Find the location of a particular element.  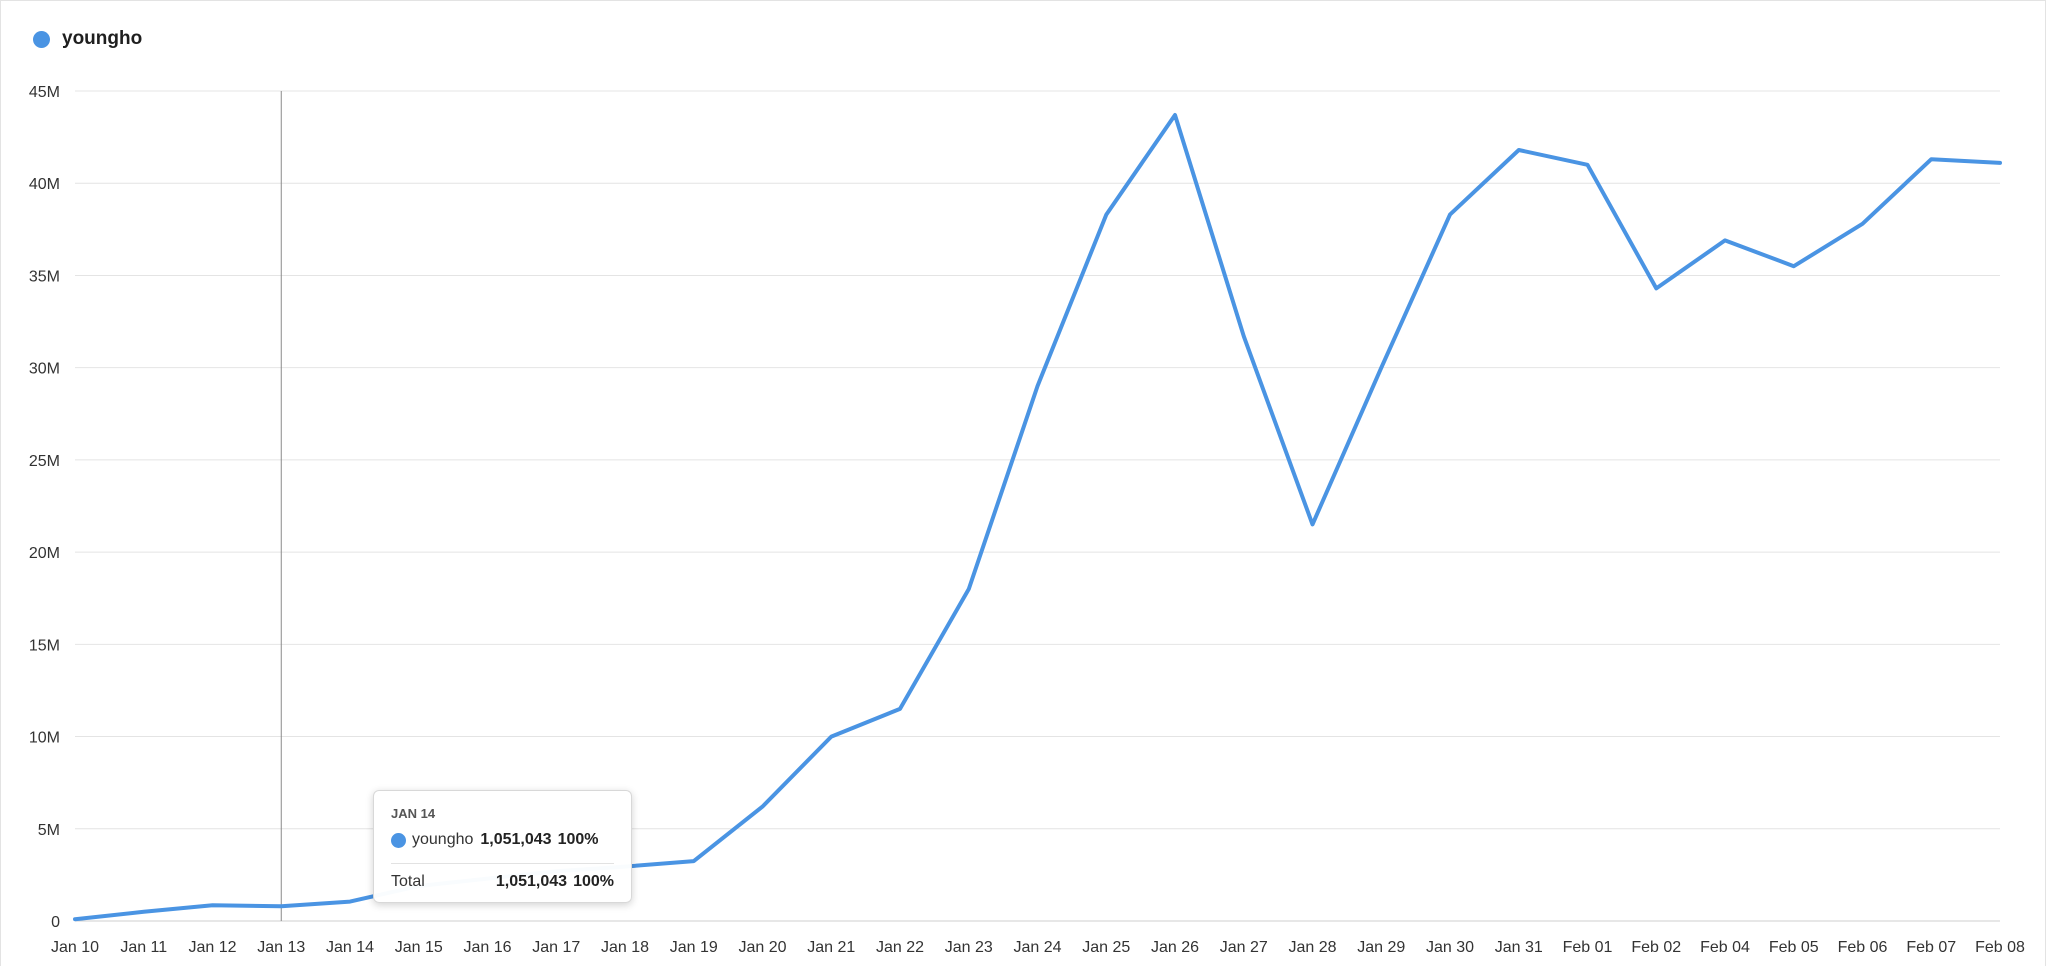

y-tick-label: 40M is located at coordinates (44, 184).